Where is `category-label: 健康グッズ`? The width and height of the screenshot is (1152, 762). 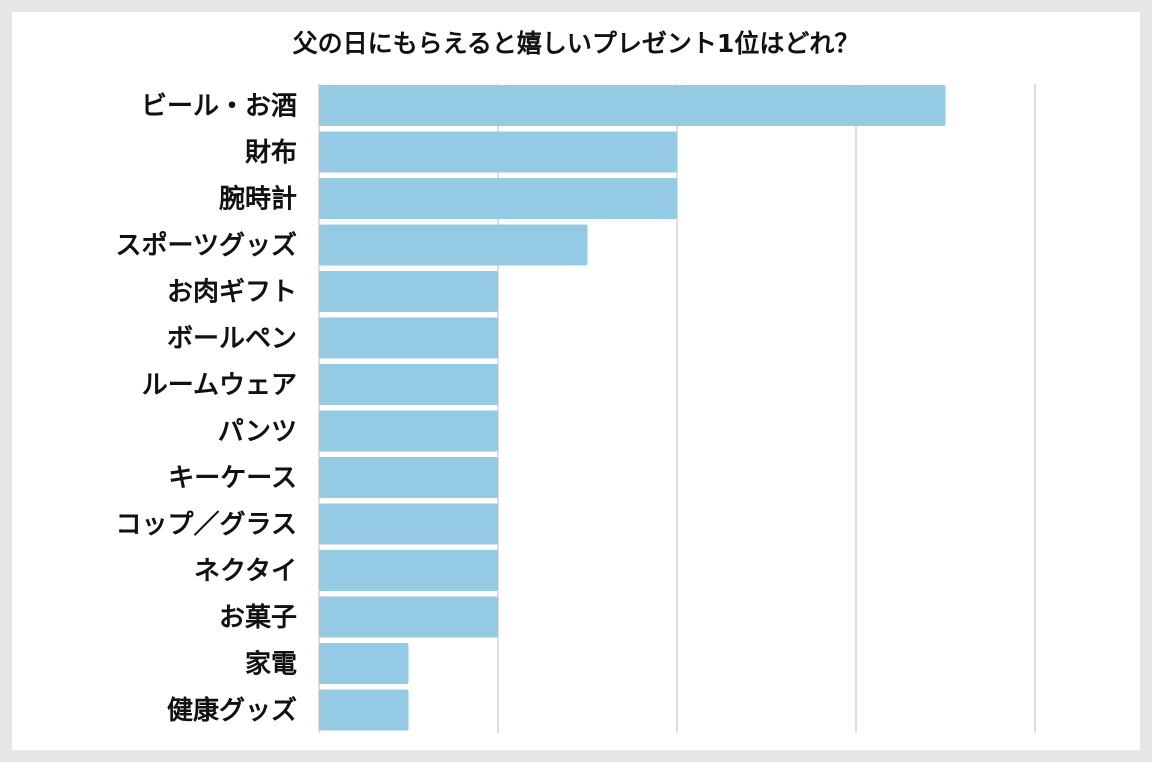
category-label: 健康グッズ is located at coordinates (232, 710).